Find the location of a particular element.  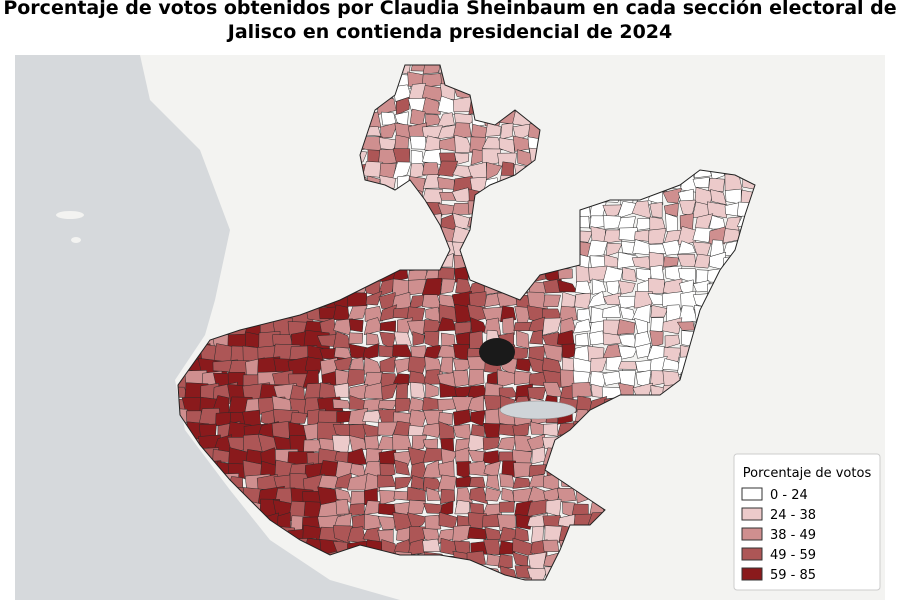

legend-title: Porcentaje de votos is located at coordinates (807, 473).